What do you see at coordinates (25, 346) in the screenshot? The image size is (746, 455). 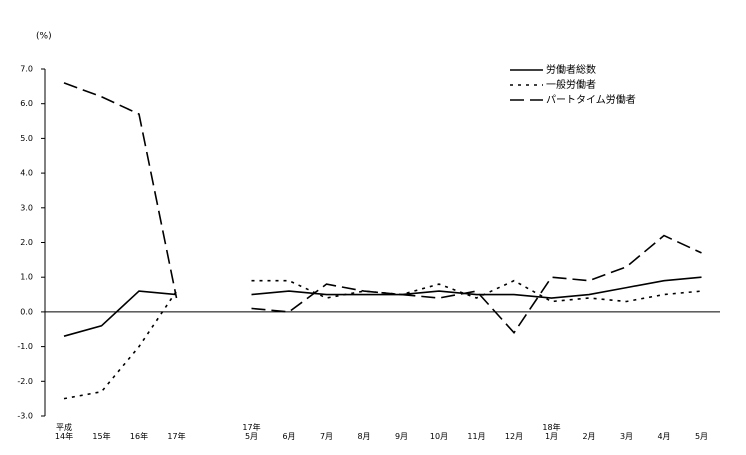 I see `y-tick-label: -1.0` at bounding box center [25, 346].